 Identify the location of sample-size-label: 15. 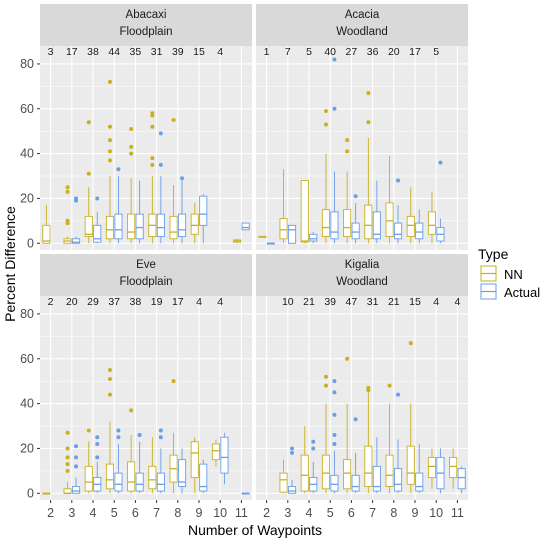
(199, 52).